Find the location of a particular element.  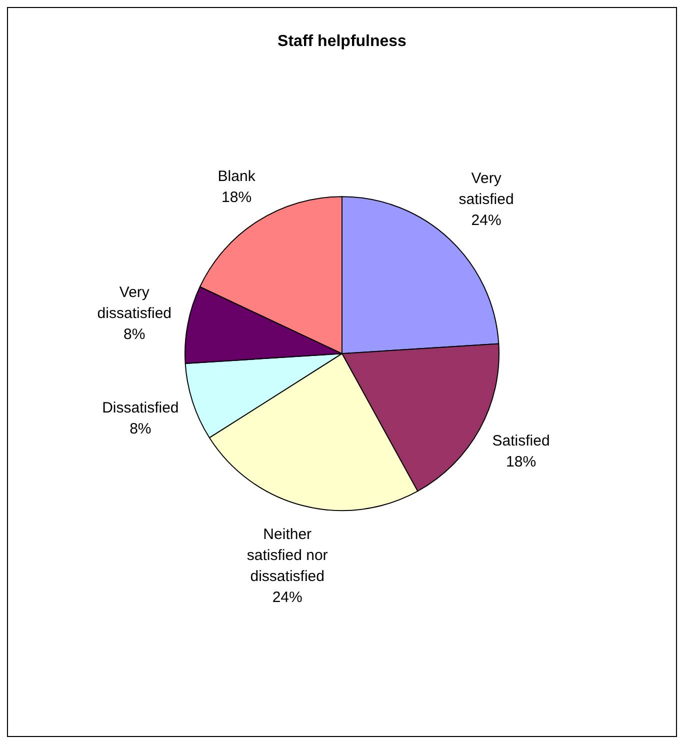

slice-label: Blank is located at coordinates (237, 177).